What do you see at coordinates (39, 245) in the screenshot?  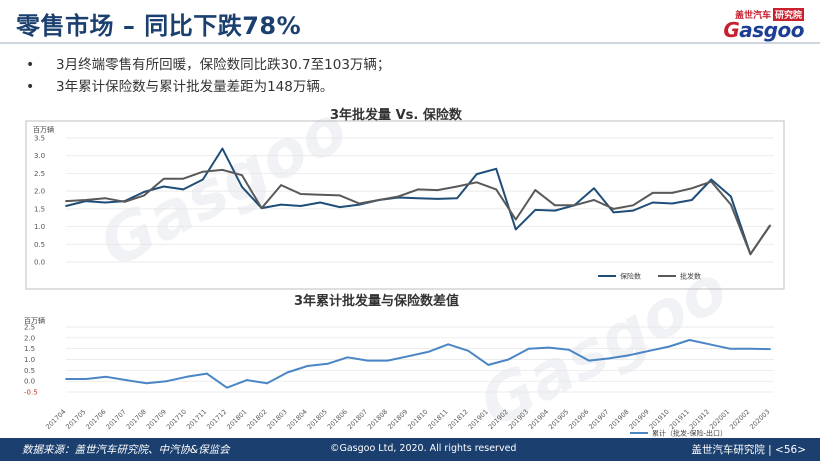 I see `chart1-ytick-label: 0.5` at bounding box center [39, 245].